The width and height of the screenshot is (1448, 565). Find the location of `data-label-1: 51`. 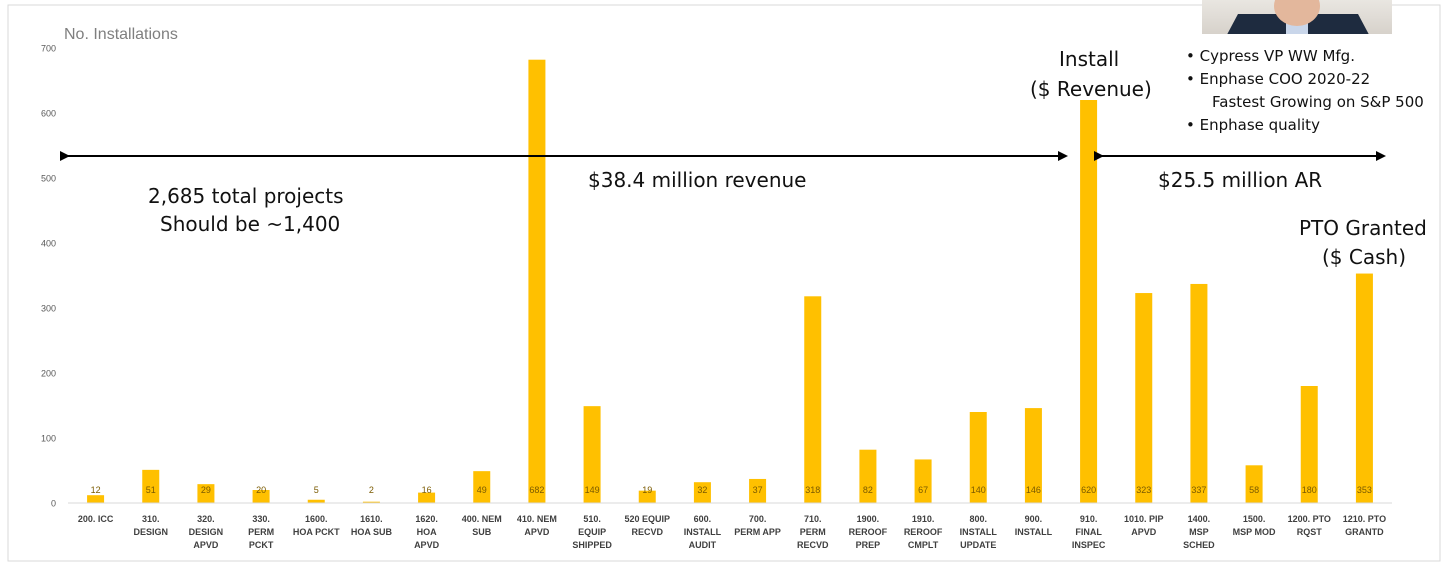

data-label-1: 51 is located at coordinates (151, 490).